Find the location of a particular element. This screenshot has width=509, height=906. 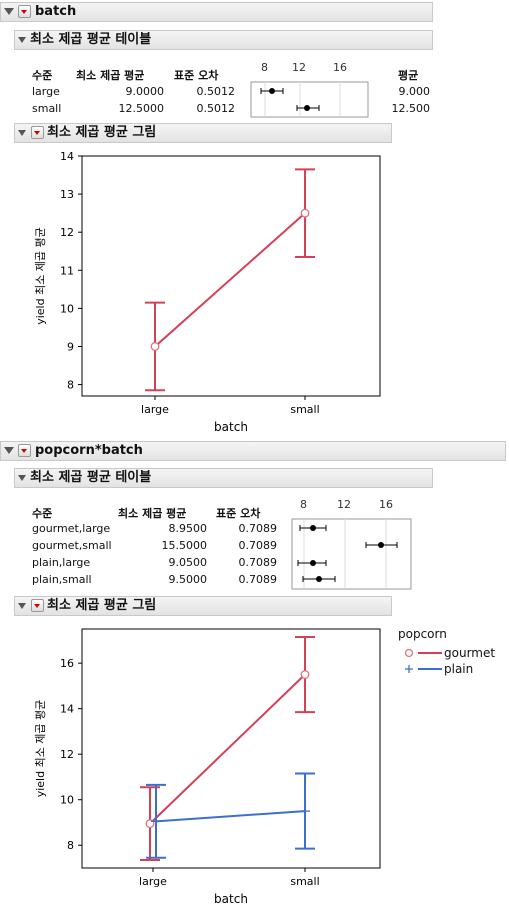

y-tick-label: 16 is located at coordinates (67, 663).